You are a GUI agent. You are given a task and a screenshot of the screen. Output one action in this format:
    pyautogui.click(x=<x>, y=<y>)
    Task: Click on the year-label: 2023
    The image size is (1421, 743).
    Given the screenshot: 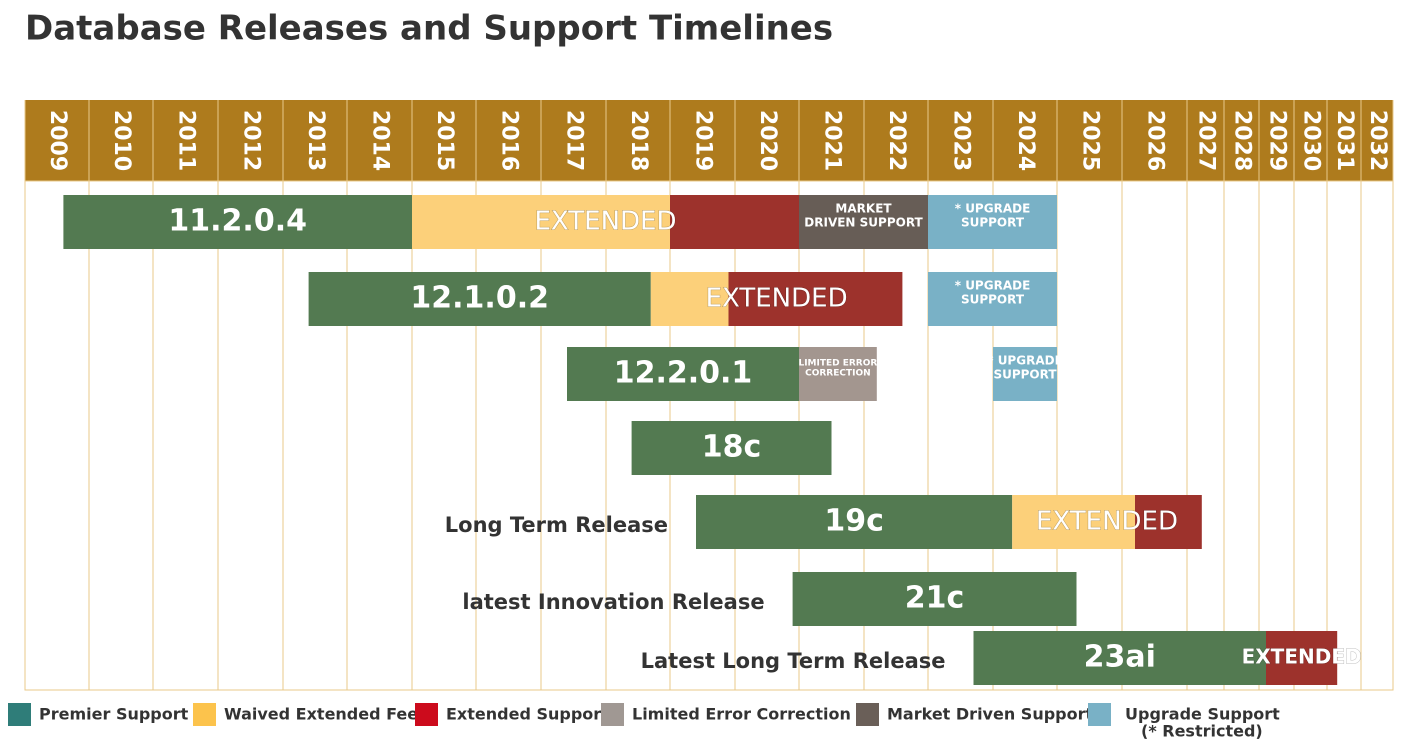 What is the action you would take?
    pyautogui.click(x=961, y=140)
    